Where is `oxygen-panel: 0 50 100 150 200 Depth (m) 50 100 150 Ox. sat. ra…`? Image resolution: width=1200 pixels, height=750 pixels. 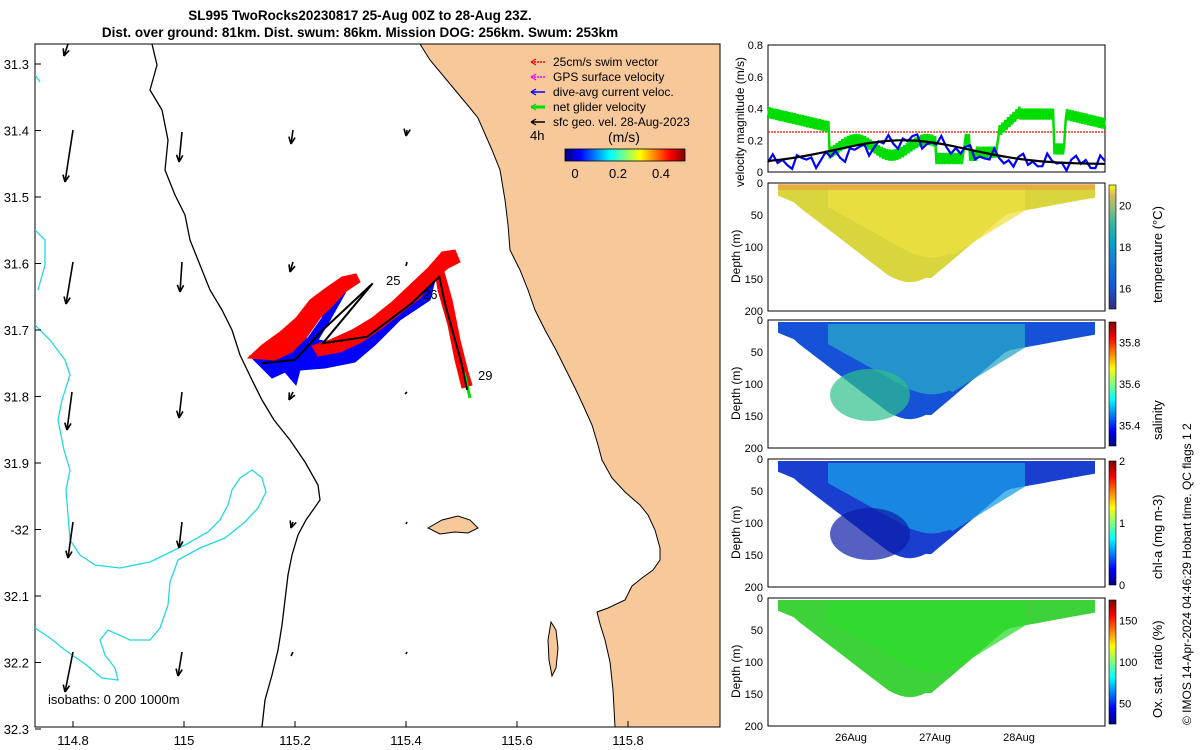 oxygen-panel: 0 50 100 150 200 Depth (m) 50 100 150 Ox. sat. ra… is located at coordinates (947, 663).